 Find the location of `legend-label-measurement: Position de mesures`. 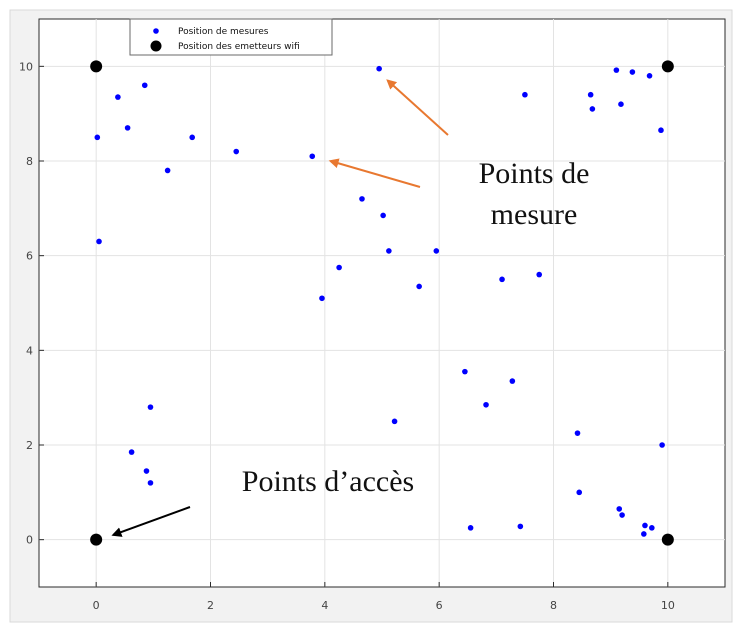

legend-label-measurement: Position de mesures is located at coordinates (223, 32).